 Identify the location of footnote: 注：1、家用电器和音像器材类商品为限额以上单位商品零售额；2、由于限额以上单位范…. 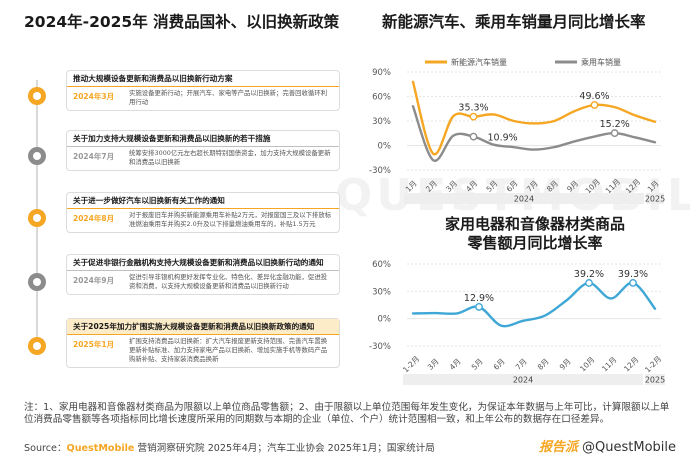
(347, 413).